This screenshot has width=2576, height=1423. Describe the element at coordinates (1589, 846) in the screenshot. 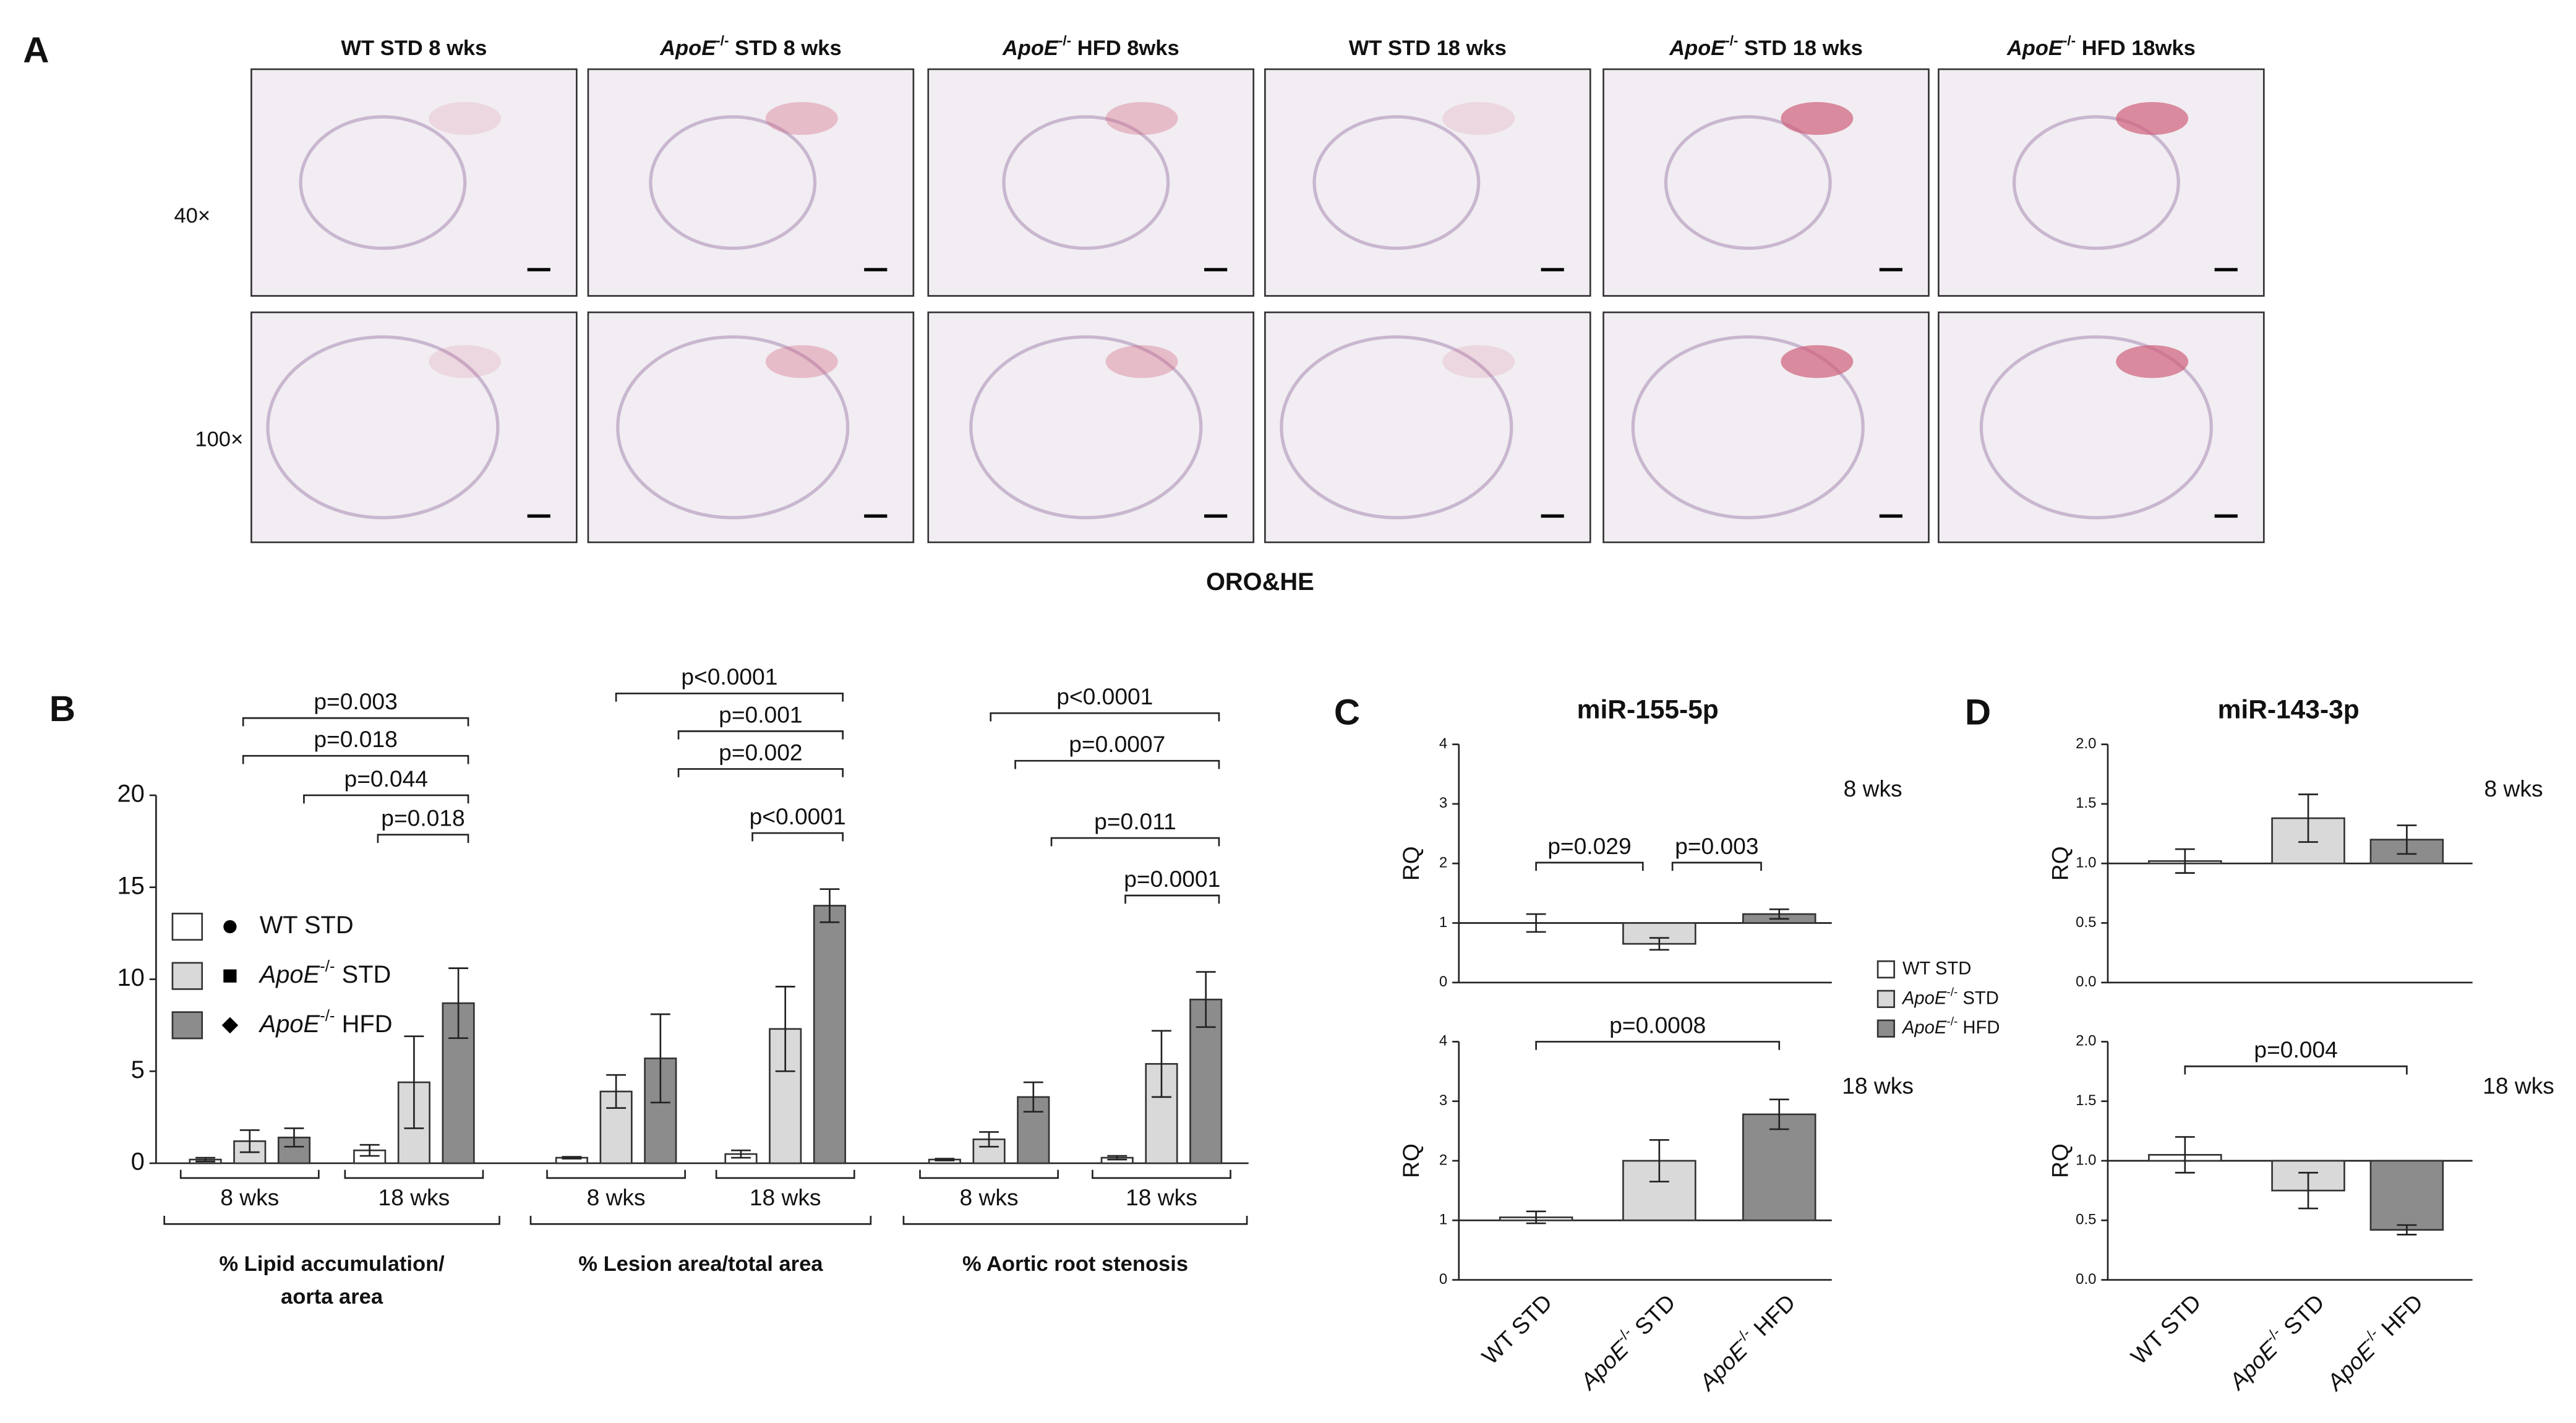

I see `significance-label: p=0.029` at that location.